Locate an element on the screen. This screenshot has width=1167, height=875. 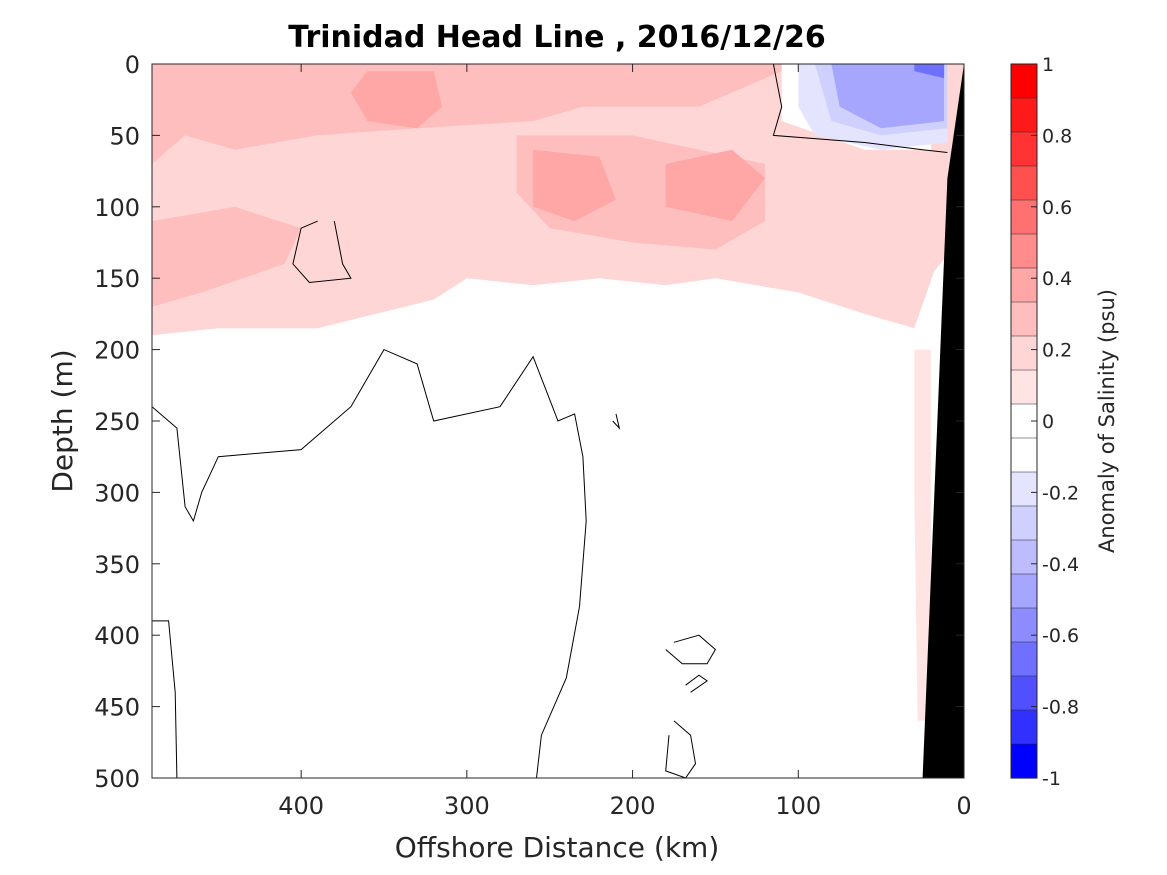
colorbar-tick-label: -0.4 is located at coordinates (1060, 565).